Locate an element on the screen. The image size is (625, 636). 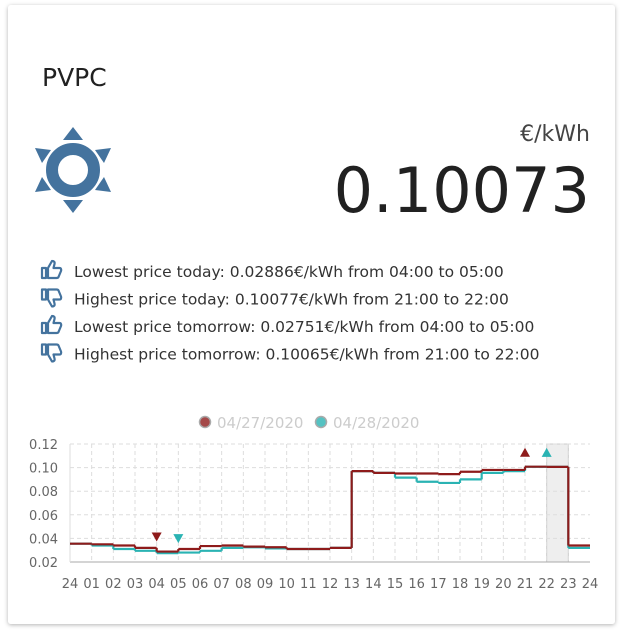
x-tick-label: 20 is located at coordinates (503, 584).